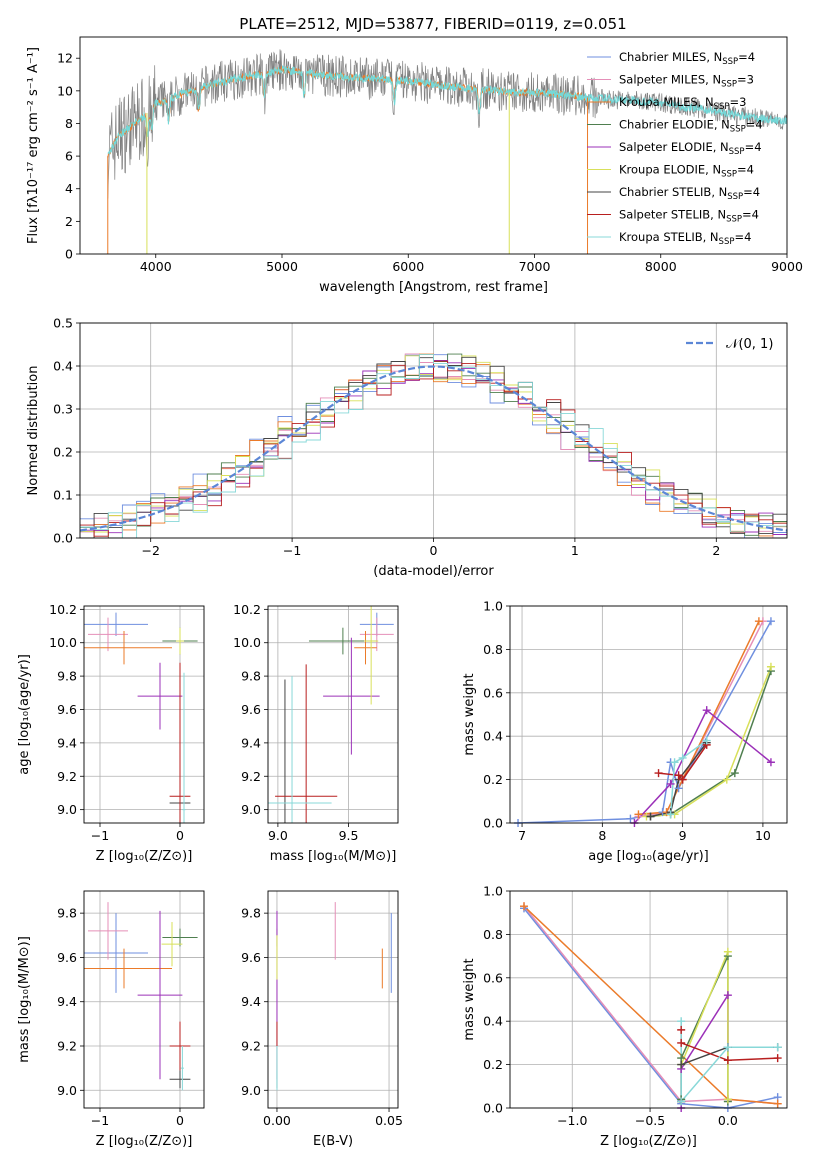 The width and height of the screenshot is (819, 1170). Describe the element at coordinates (349, 835) in the screenshot. I see `x-tick-label: 9.5` at that location.